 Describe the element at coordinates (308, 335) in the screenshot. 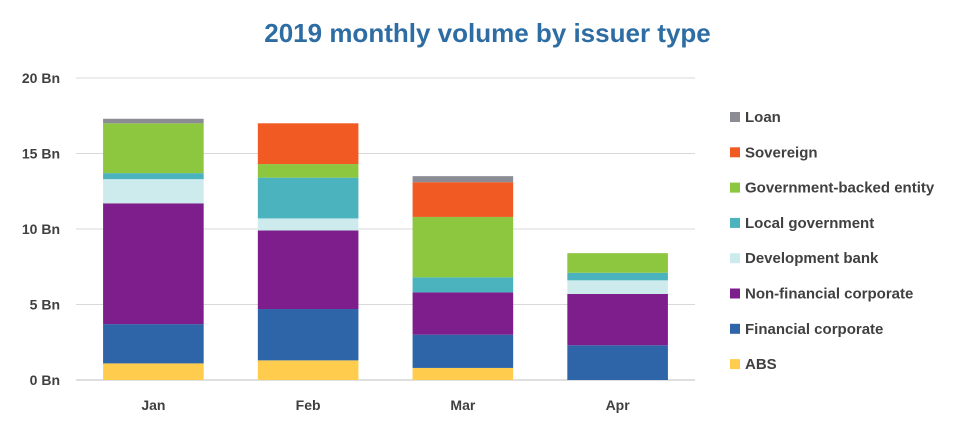

I see `bar-feb-financial-corporate` at that location.